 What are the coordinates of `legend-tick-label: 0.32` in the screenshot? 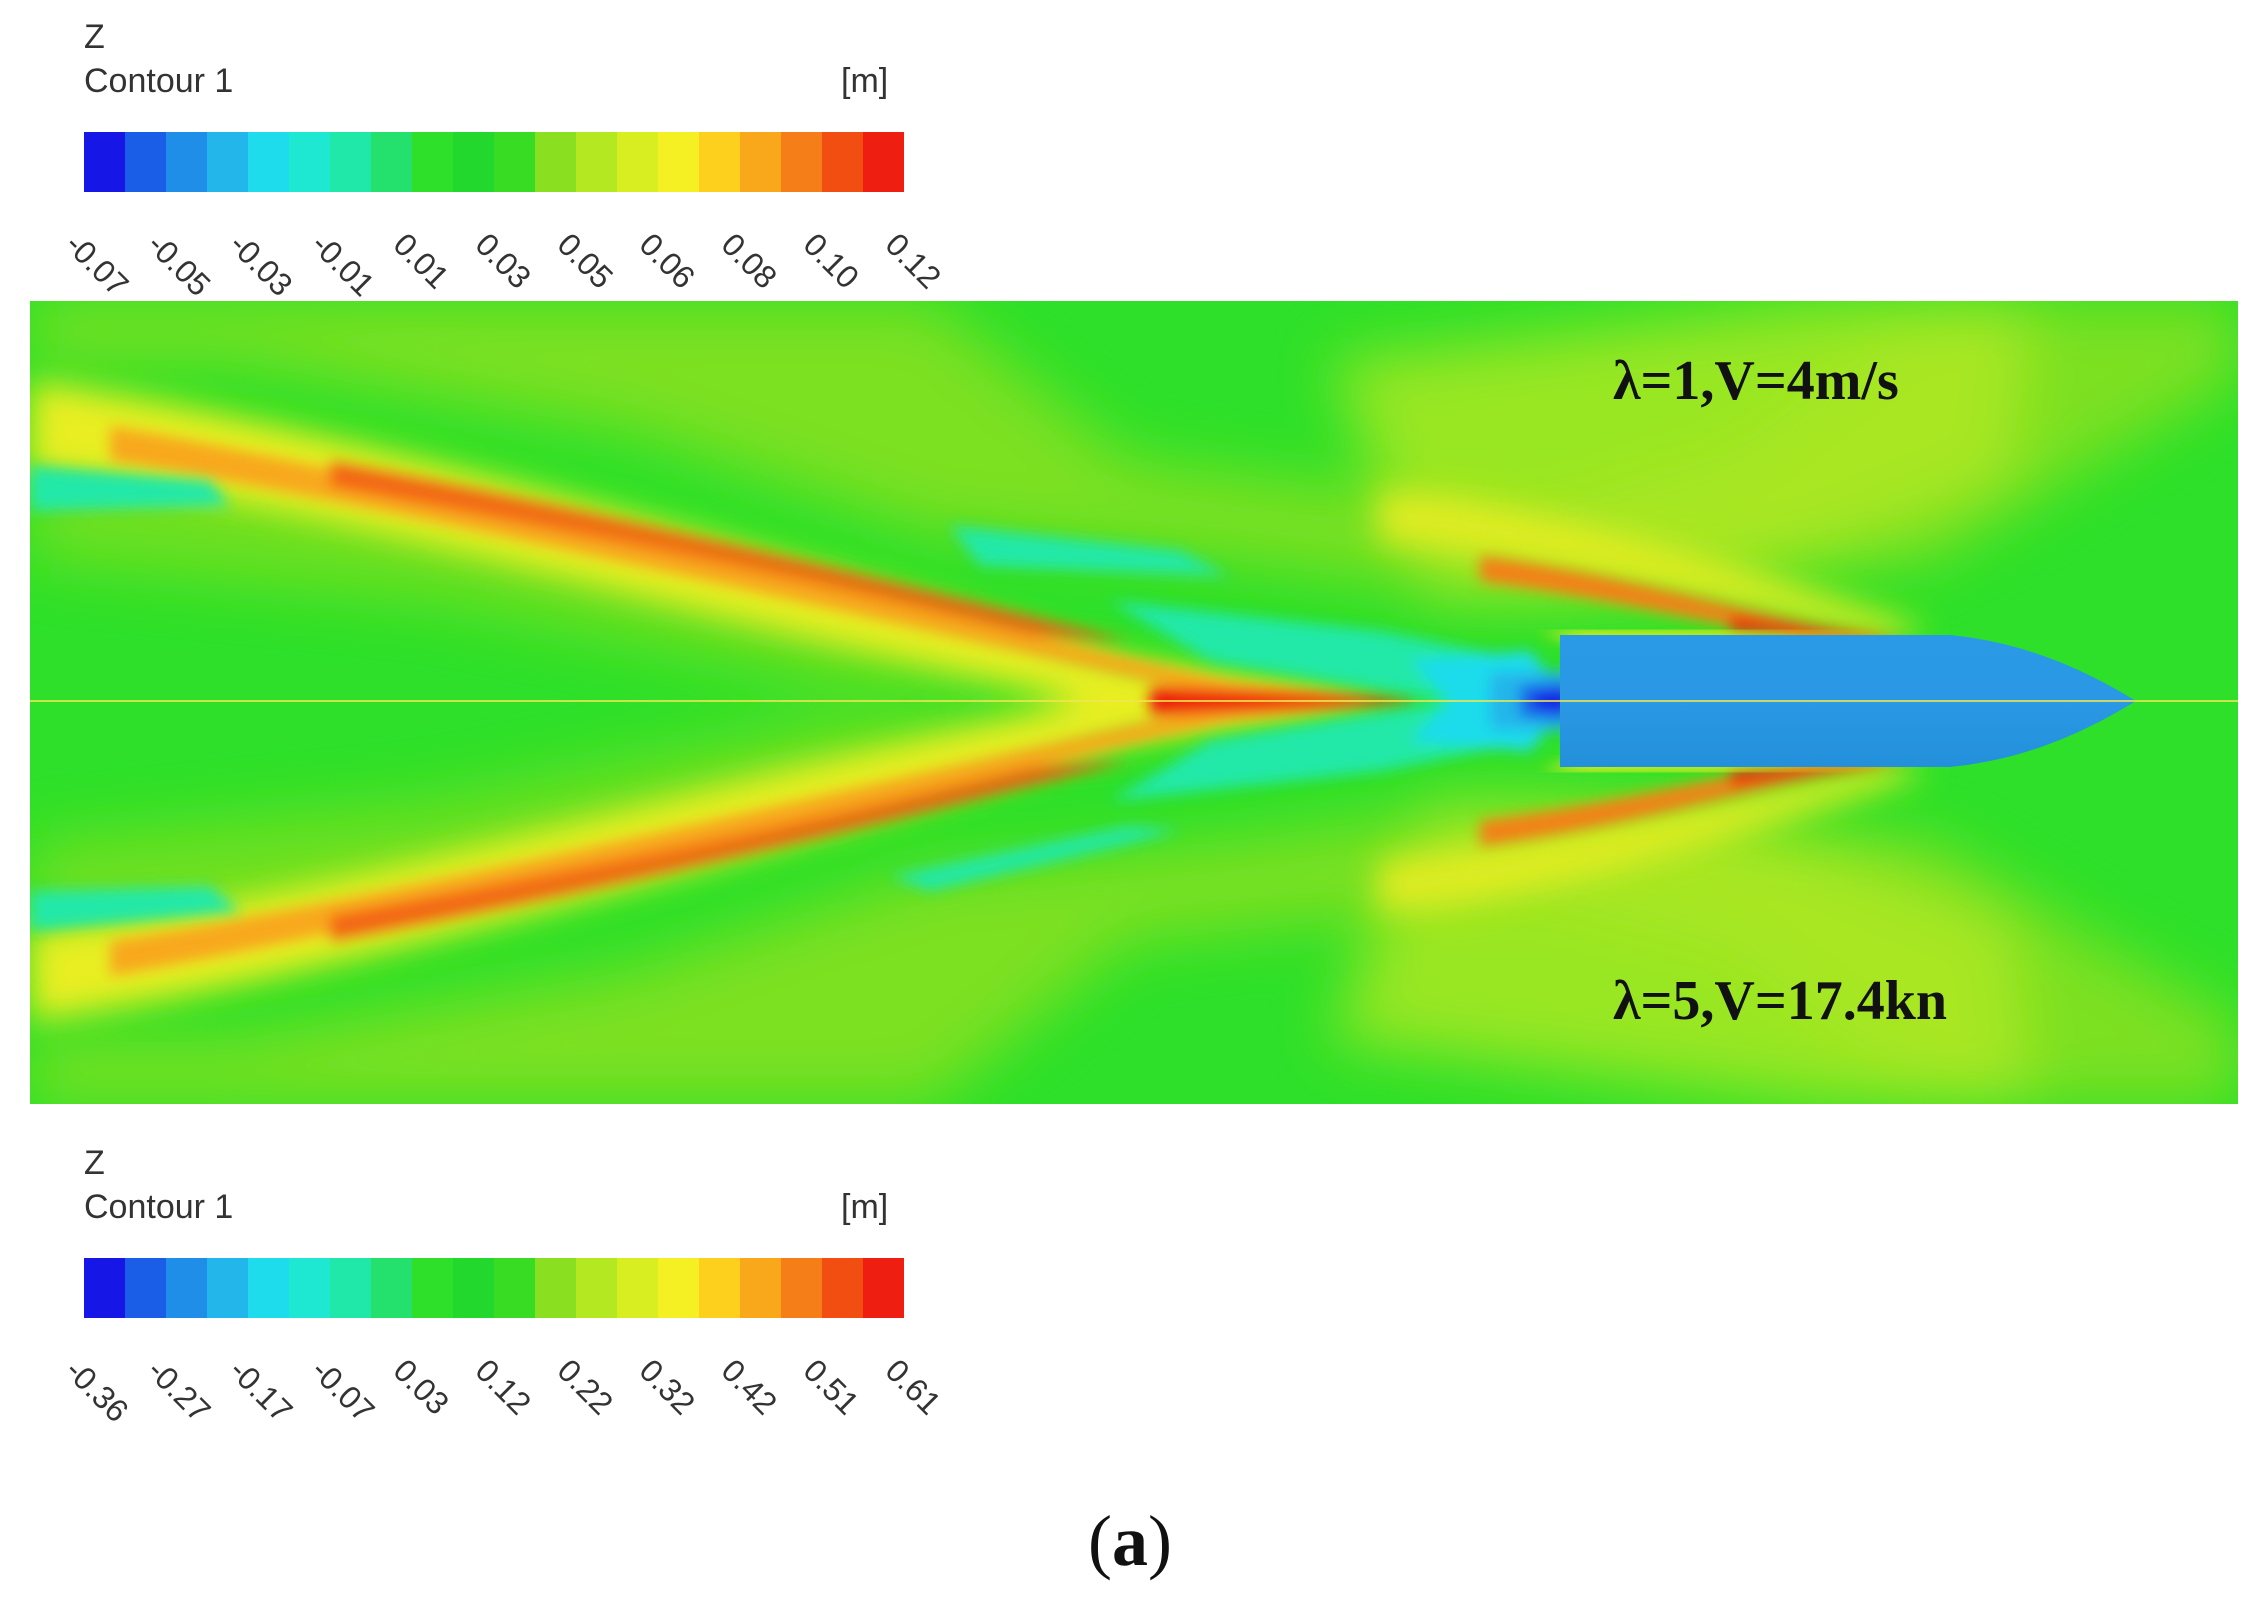 It's located at (667, 1387).